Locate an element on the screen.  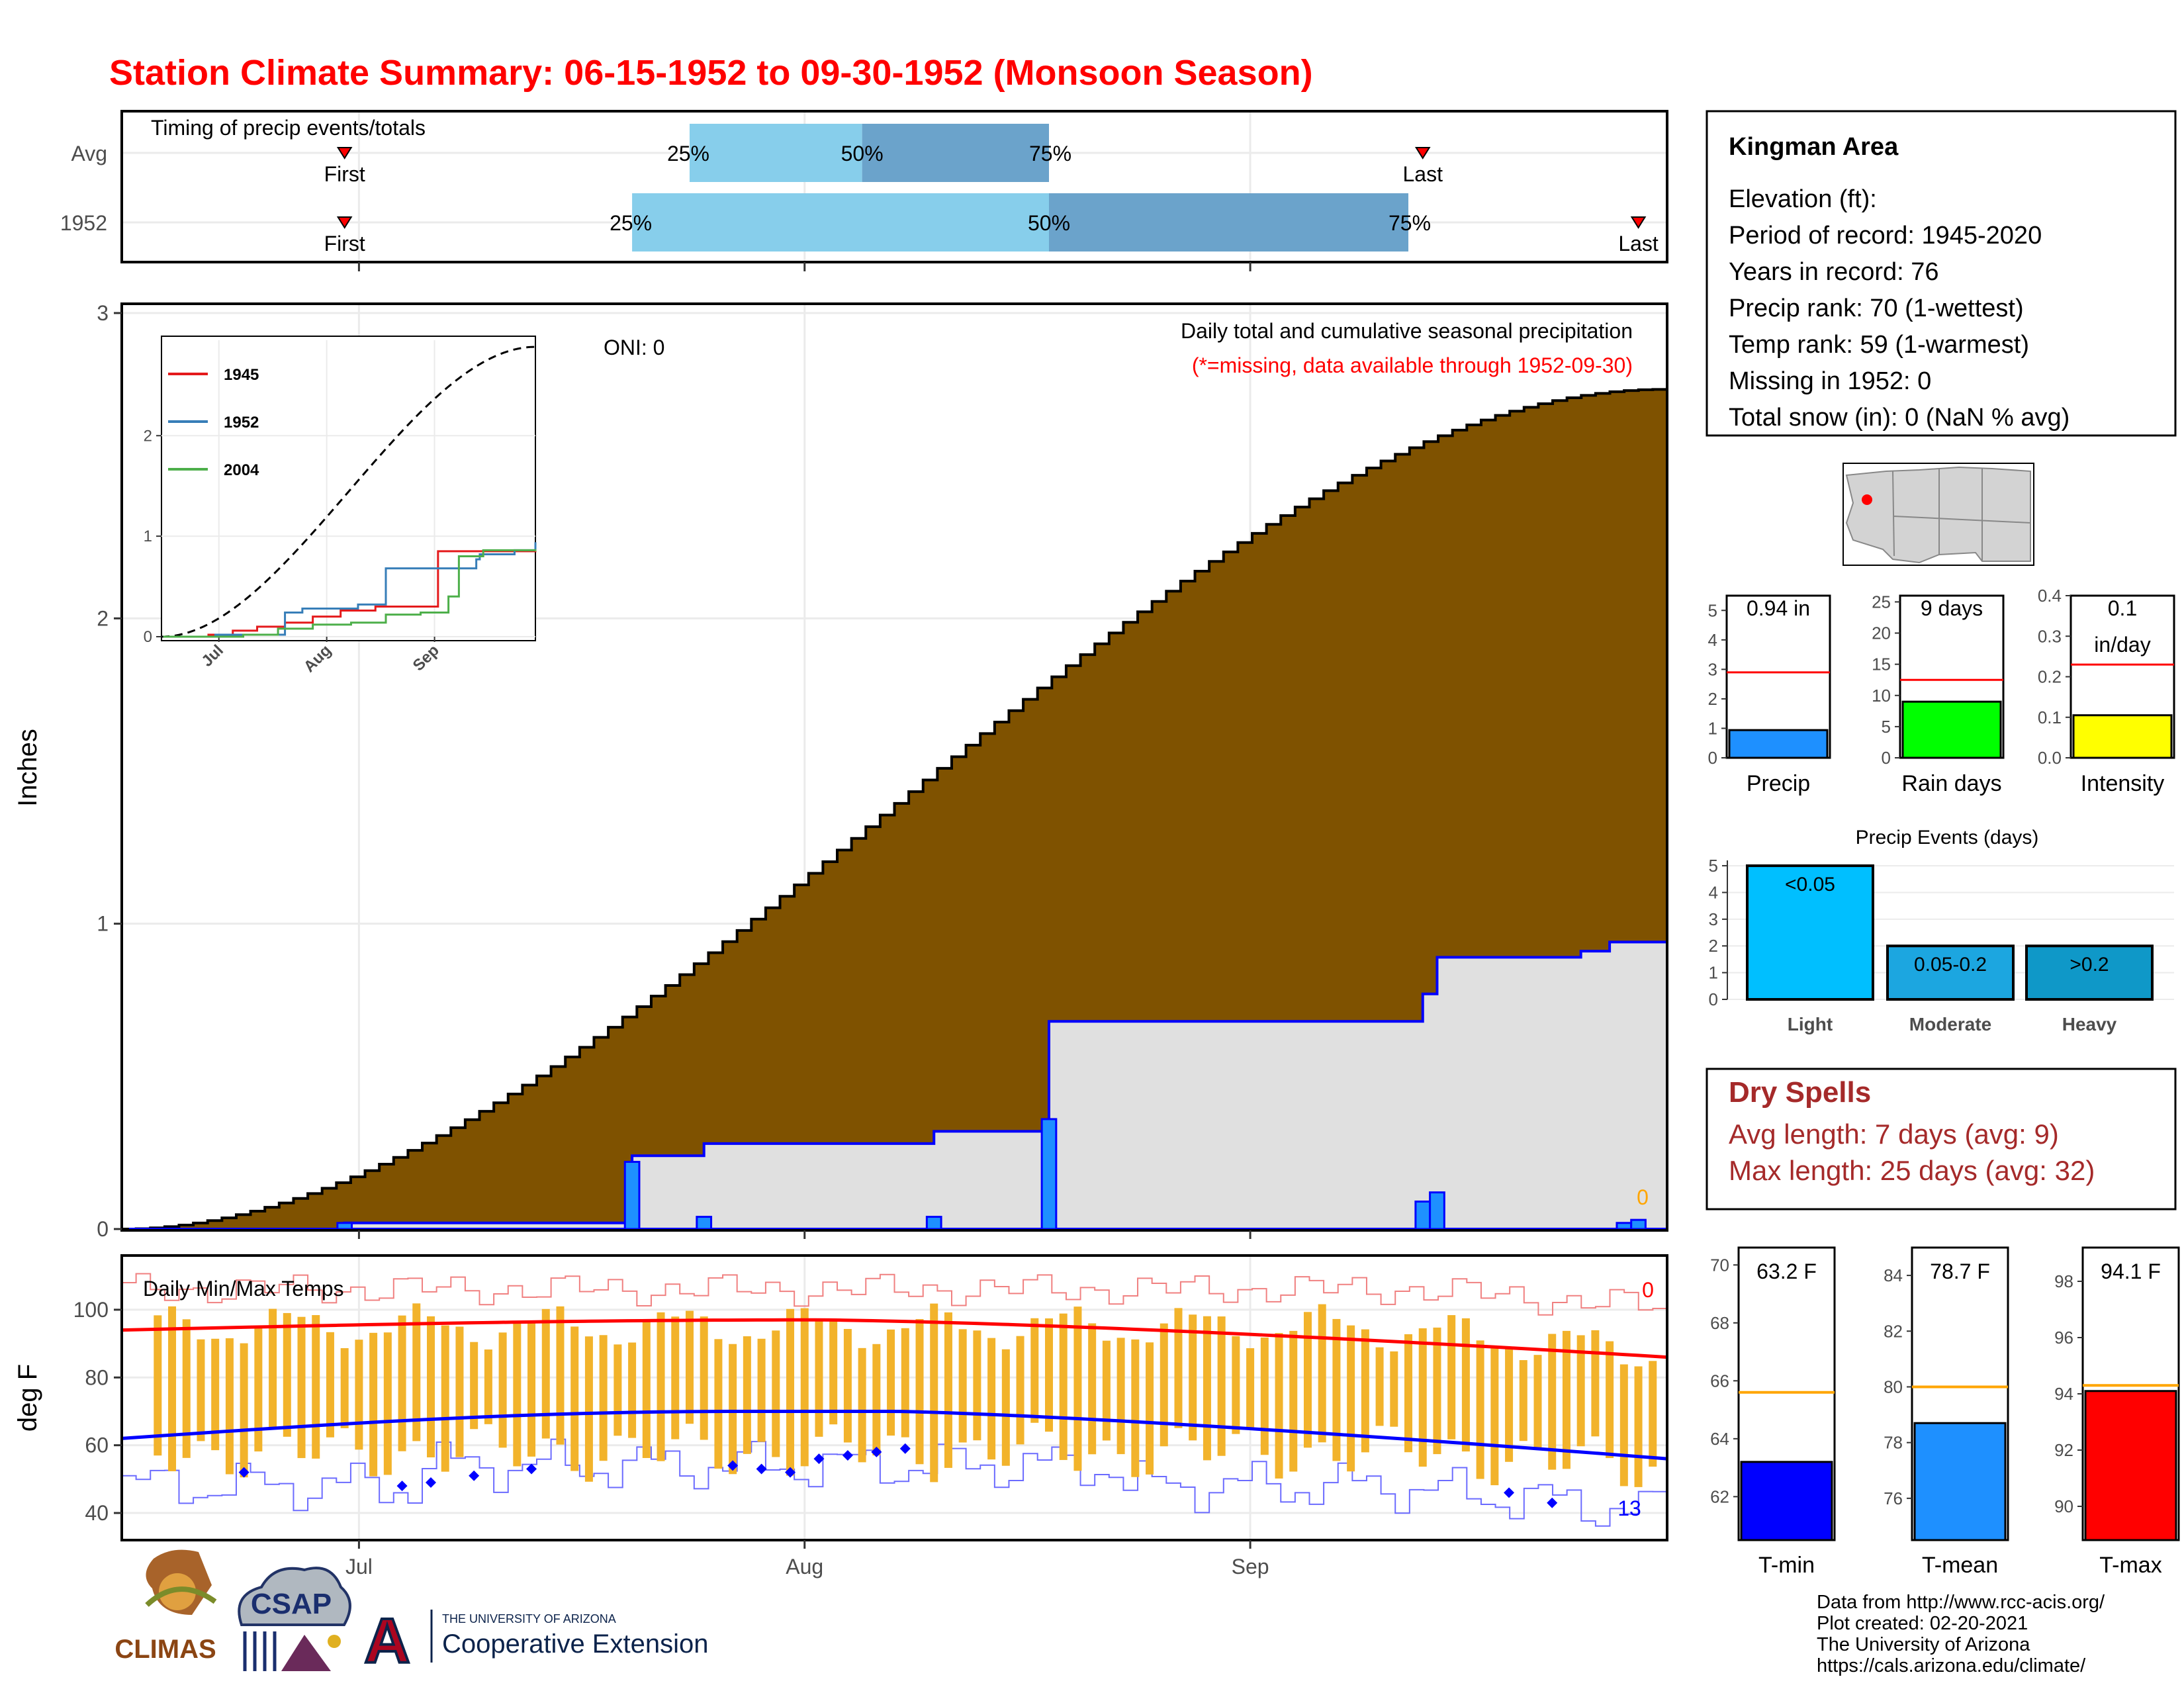
mini-ytick-label: 10 is located at coordinates (1881, 696).